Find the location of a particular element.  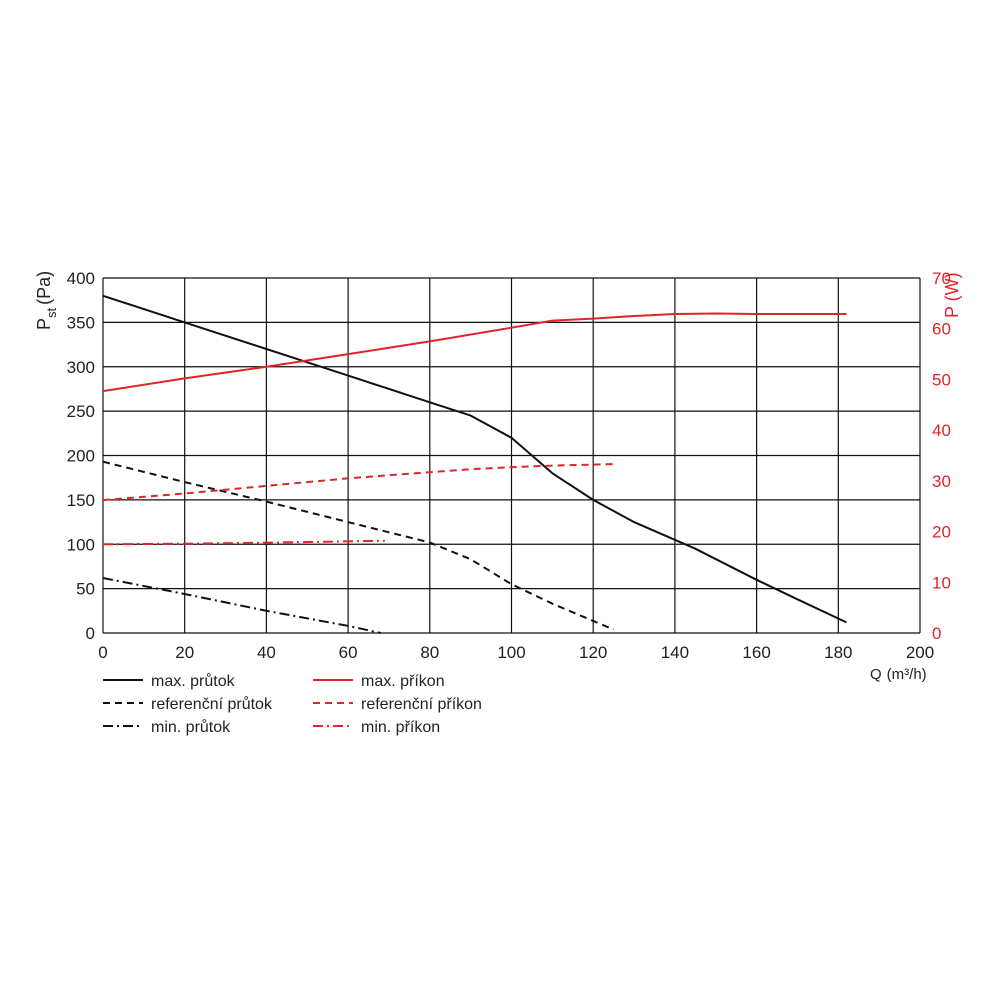

y-left-tick-label: 200 is located at coordinates (81, 456).